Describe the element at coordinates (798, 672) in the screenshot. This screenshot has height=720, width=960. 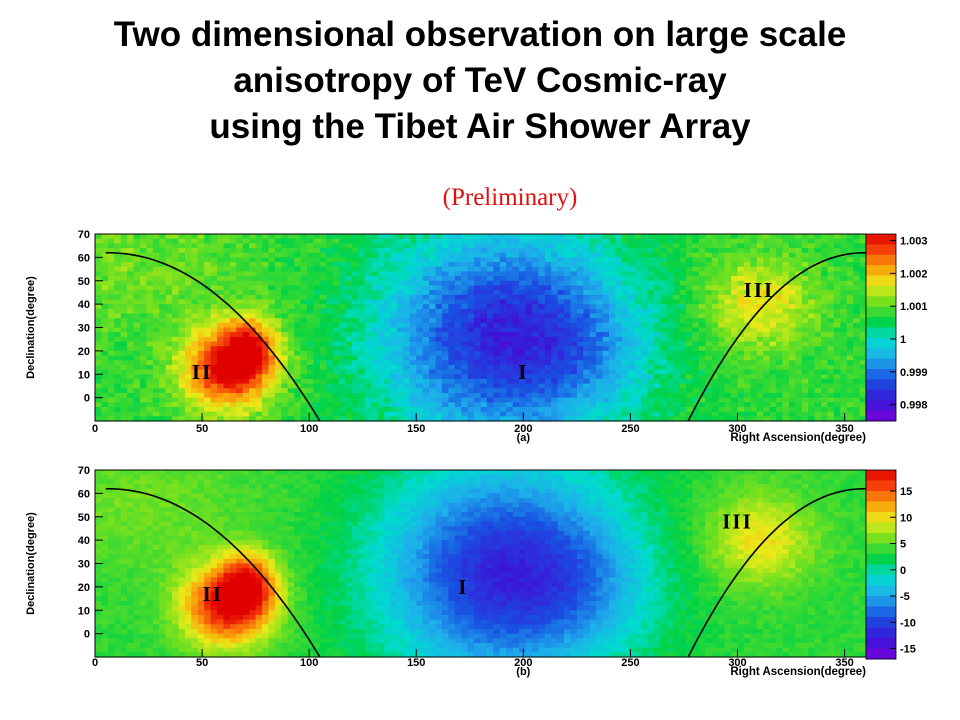
I see `x-axis-label: Right Ascension(degree)` at that location.